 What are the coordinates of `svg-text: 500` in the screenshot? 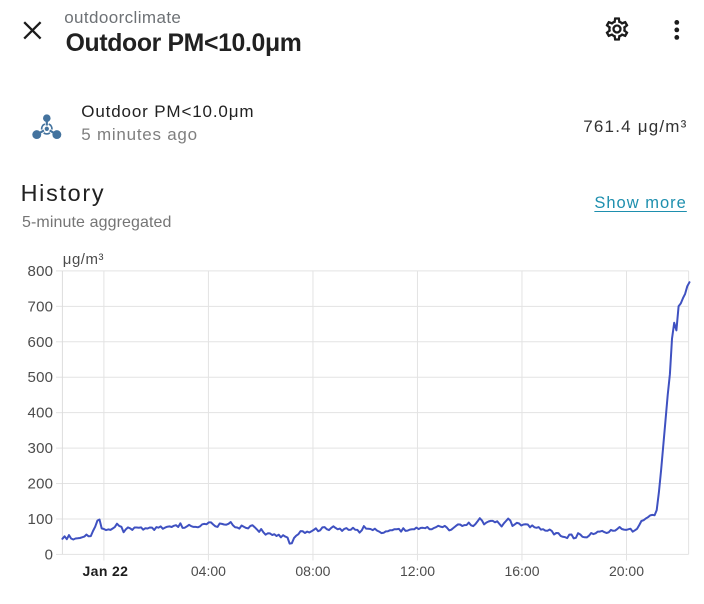 It's located at (41, 377).